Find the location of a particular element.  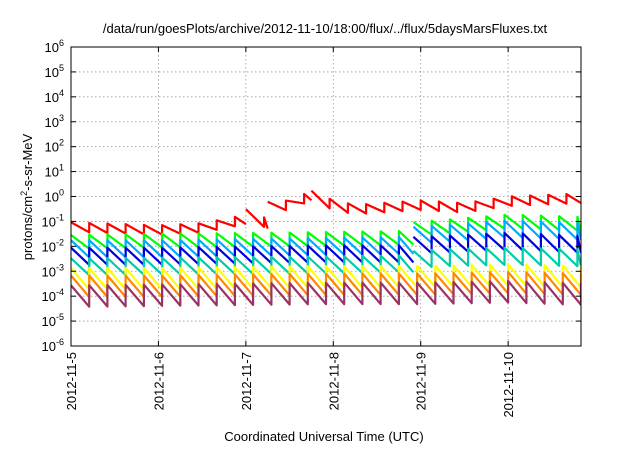

y-axis-label: protons/cm2-s-sr-MeV is located at coordinates (27, 196).